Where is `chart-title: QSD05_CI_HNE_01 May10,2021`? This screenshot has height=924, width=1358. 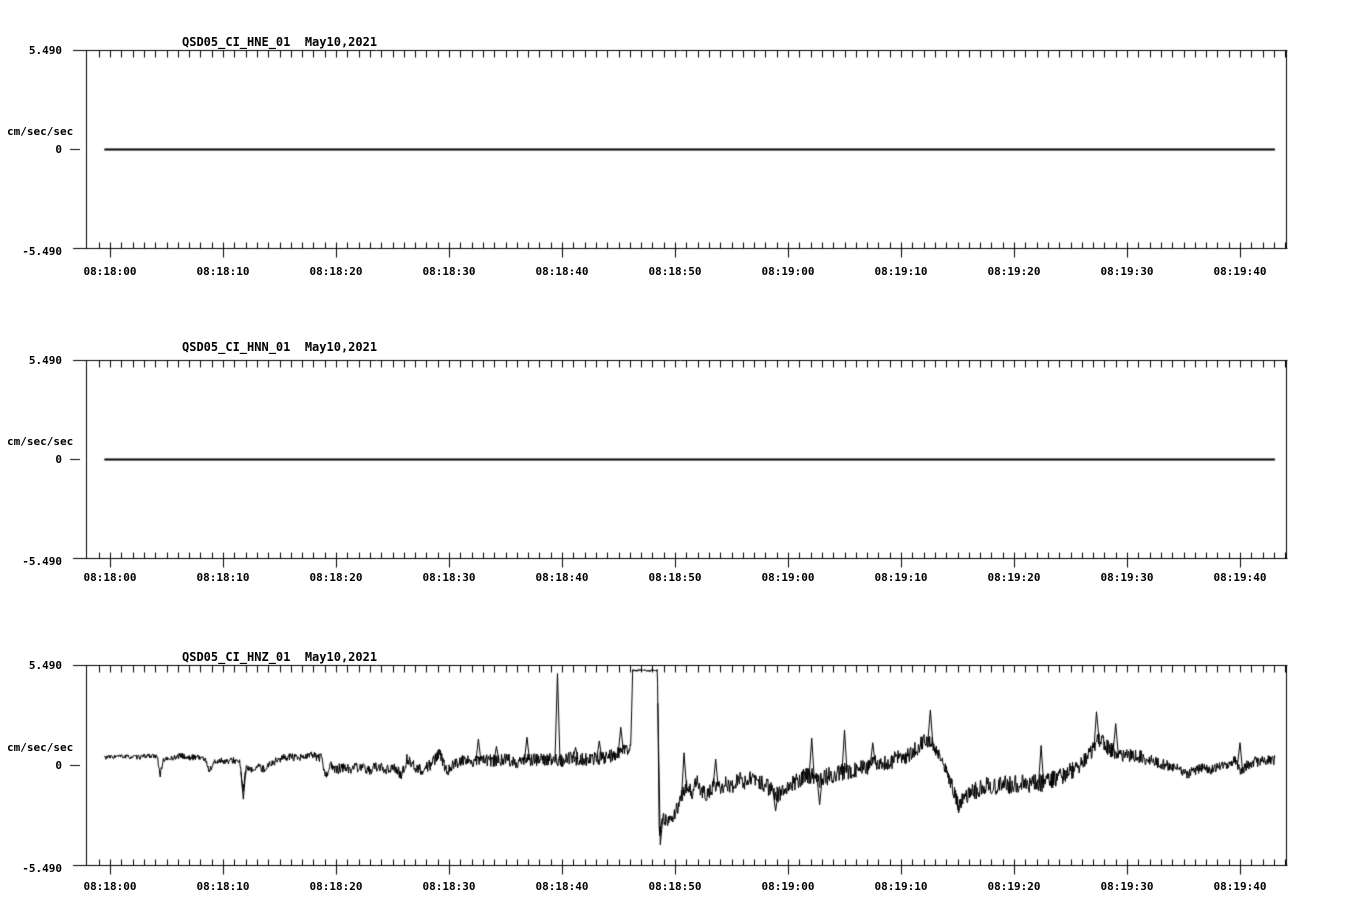
chart-title: QSD05_CI_HNE_01 May10,2021 is located at coordinates (279, 42).